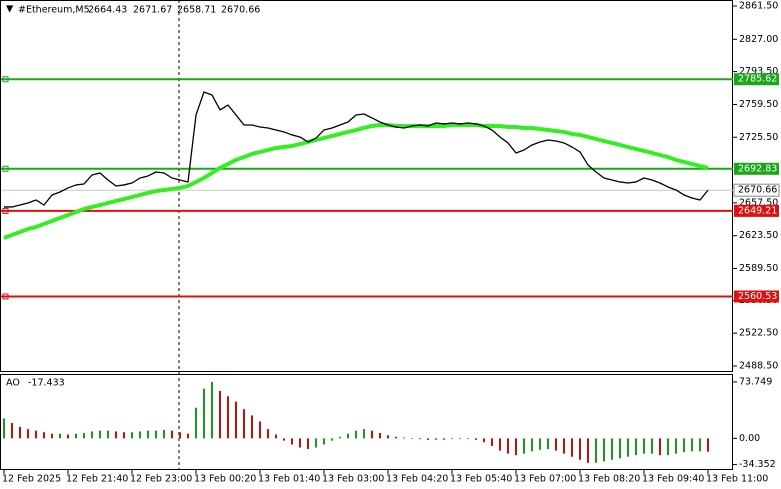 Image resolution: width=781 pixels, height=489 pixels. I want to click on level-label: 2649.21, so click(757, 210).